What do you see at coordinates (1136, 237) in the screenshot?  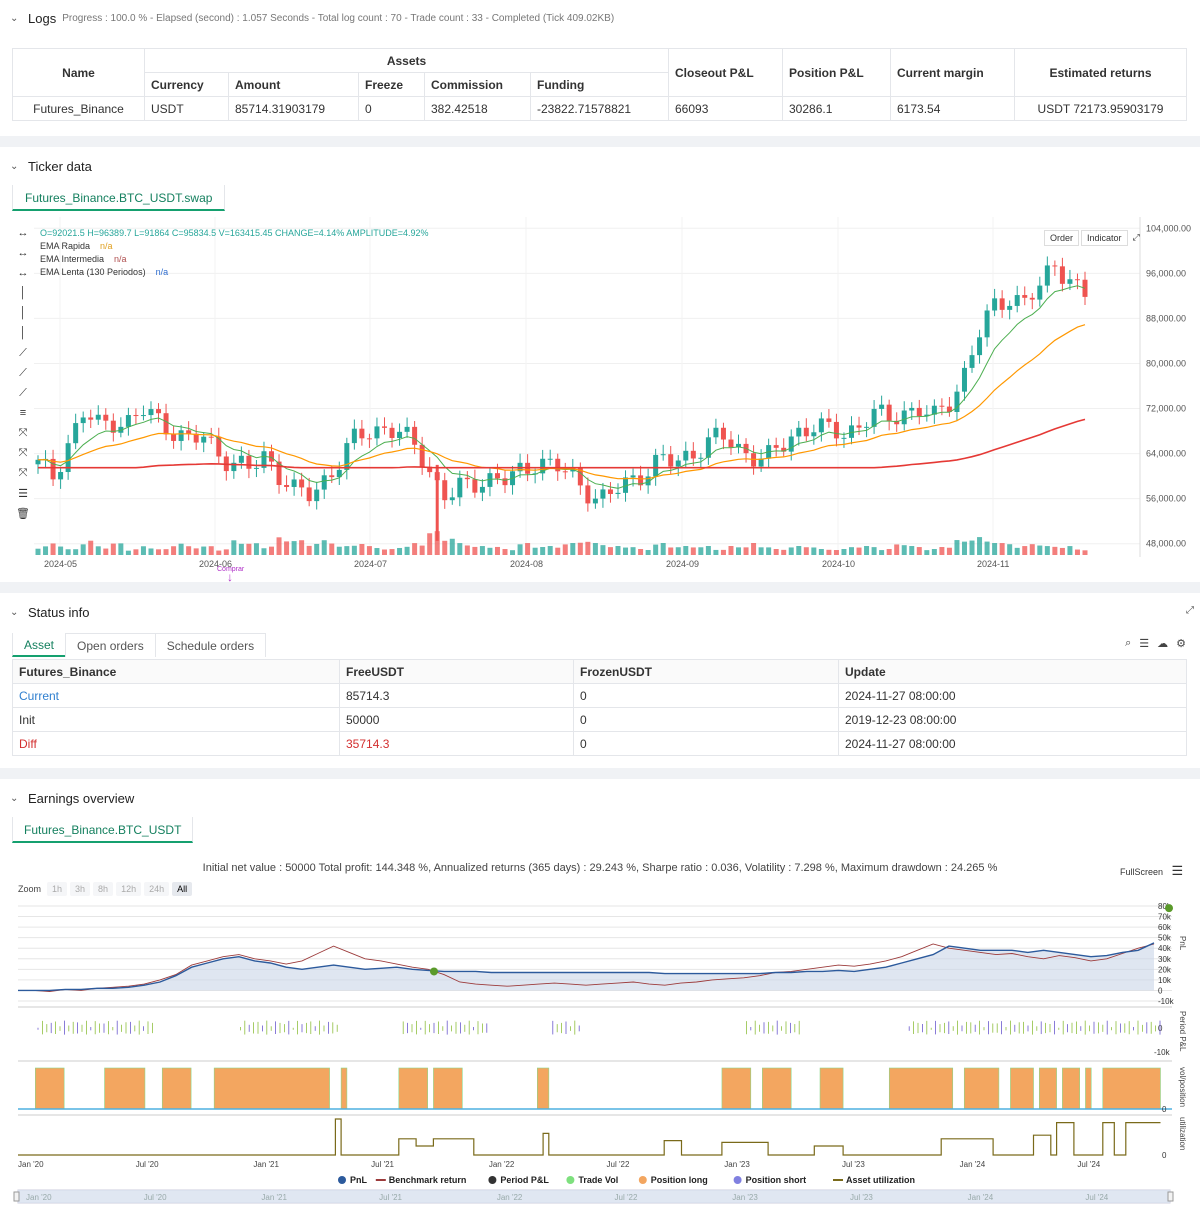 I see `expand-icon: ⤢` at bounding box center [1136, 237].